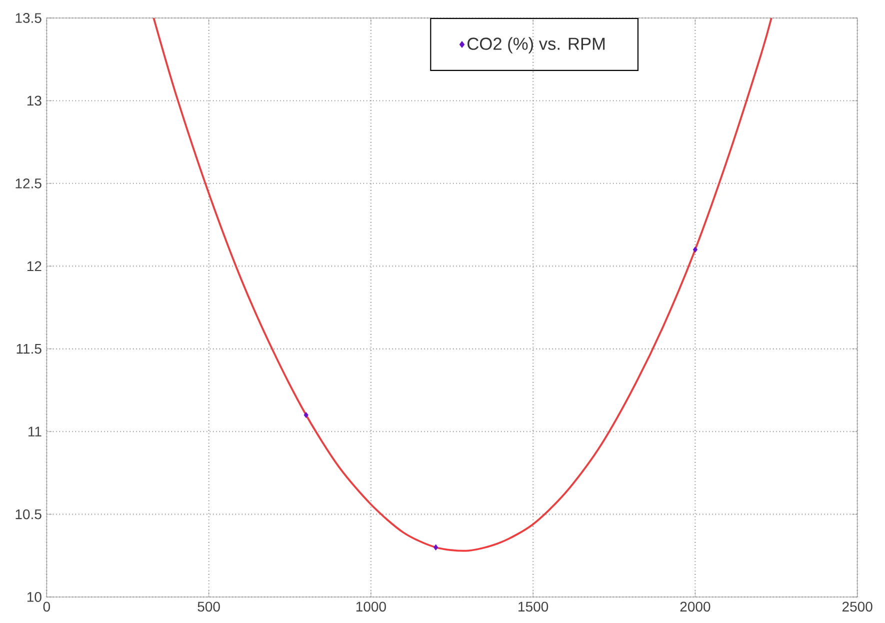 This screenshot has width=885, height=623. I want to click on y-tick-label: 11.5, so click(29, 349).